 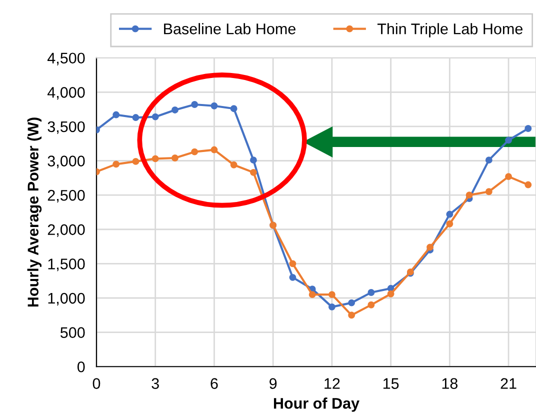 What do you see at coordinates (332, 383) in the screenshot?
I see `x-tick-label: 12` at bounding box center [332, 383].